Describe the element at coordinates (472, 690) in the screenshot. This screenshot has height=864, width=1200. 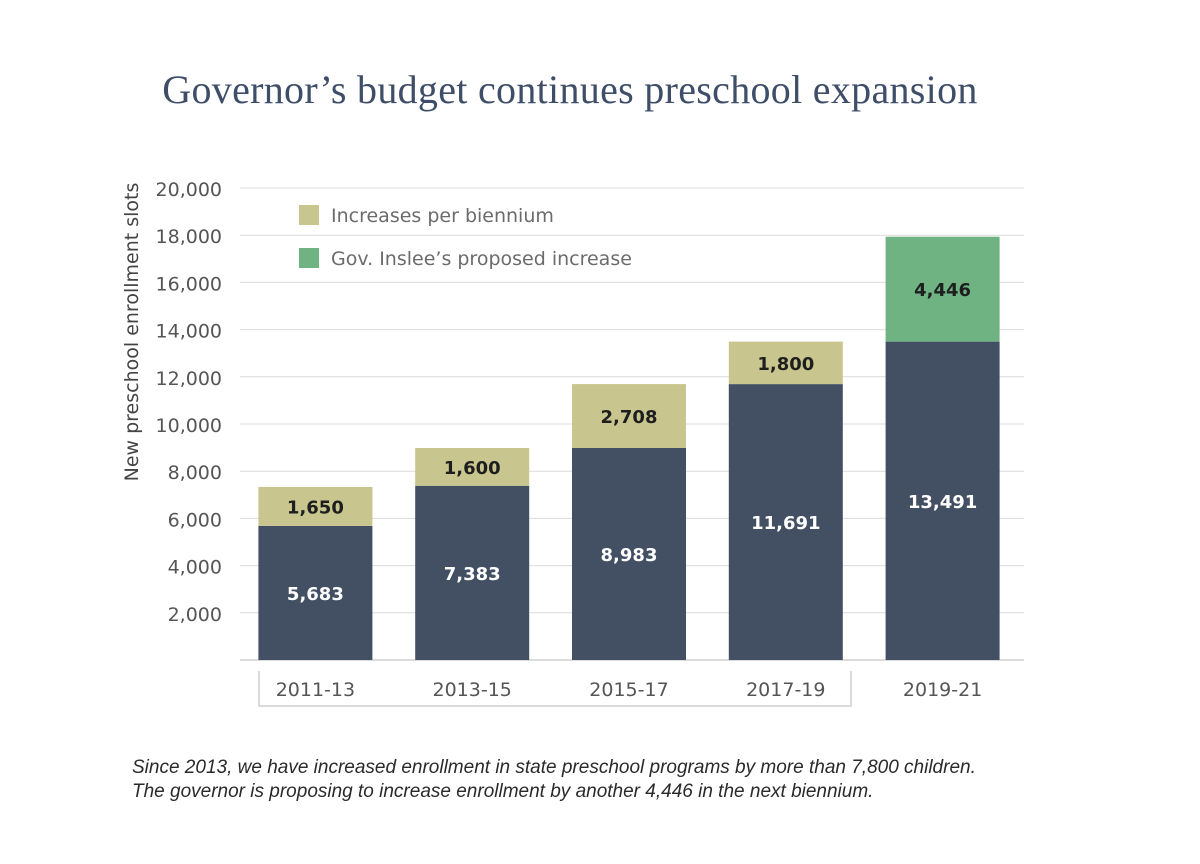
I see `x-tick-label: 2013-15` at that location.